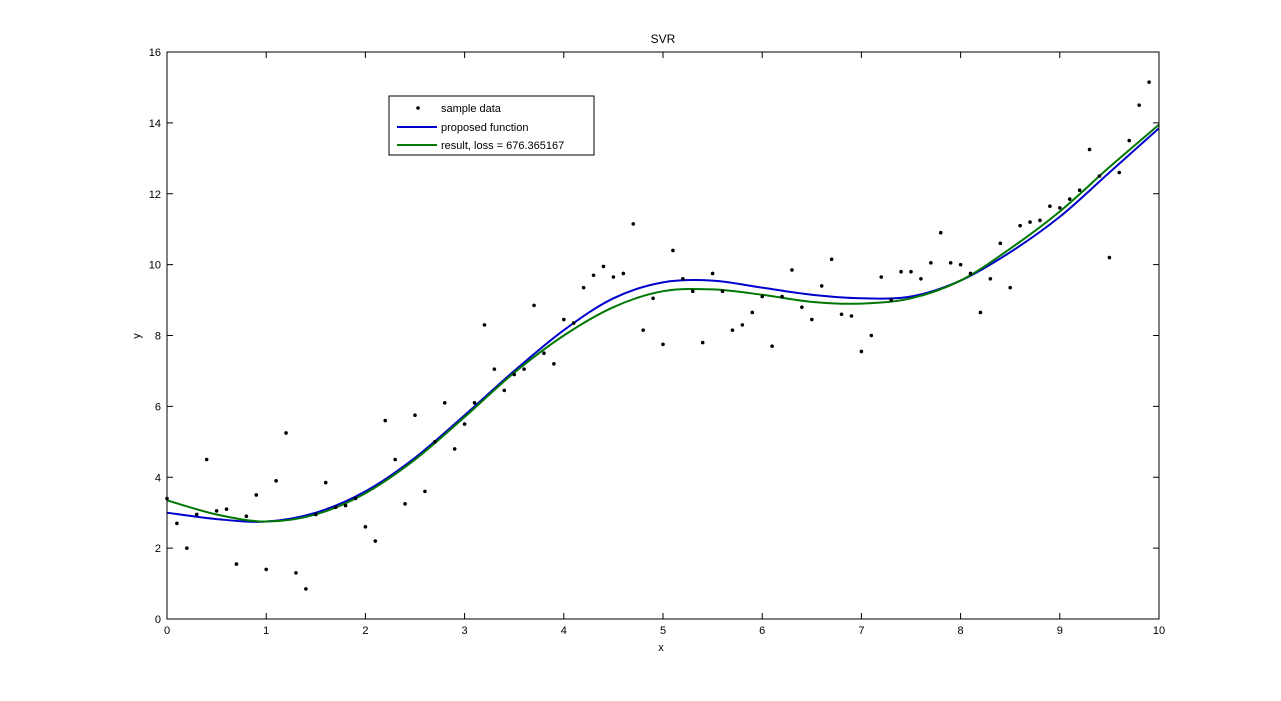  Describe the element at coordinates (167, 631) in the screenshot. I see `x-tick-label: 0` at that location.